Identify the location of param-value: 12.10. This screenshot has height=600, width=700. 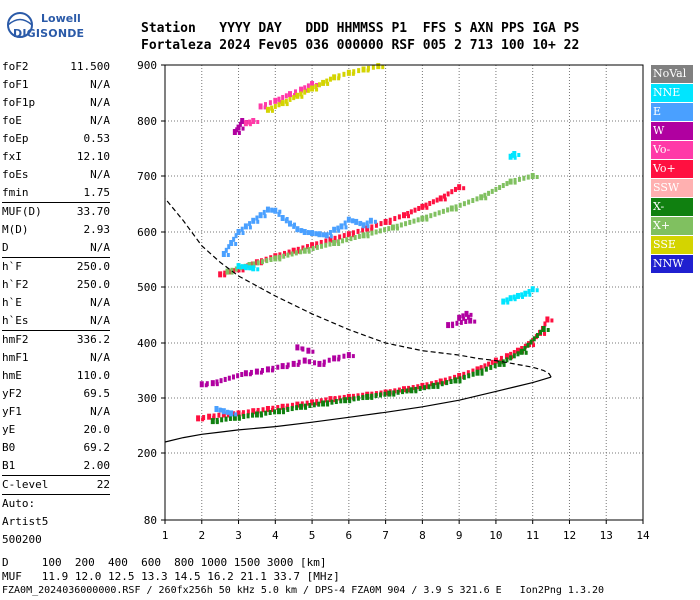
(93, 156).